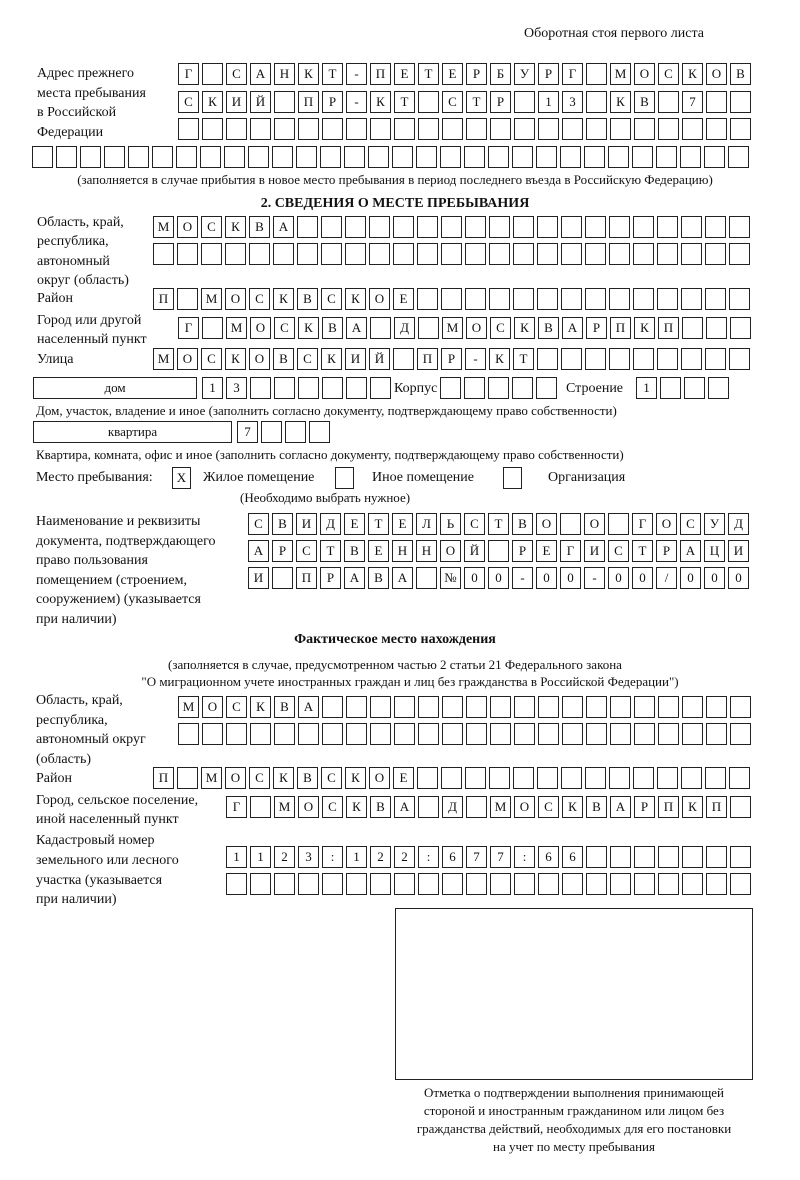 The width and height of the screenshot is (800, 1180). Describe the element at coordinates (132, 432) in the screenshot. I see `apartment-type-field: квартира` at that location.